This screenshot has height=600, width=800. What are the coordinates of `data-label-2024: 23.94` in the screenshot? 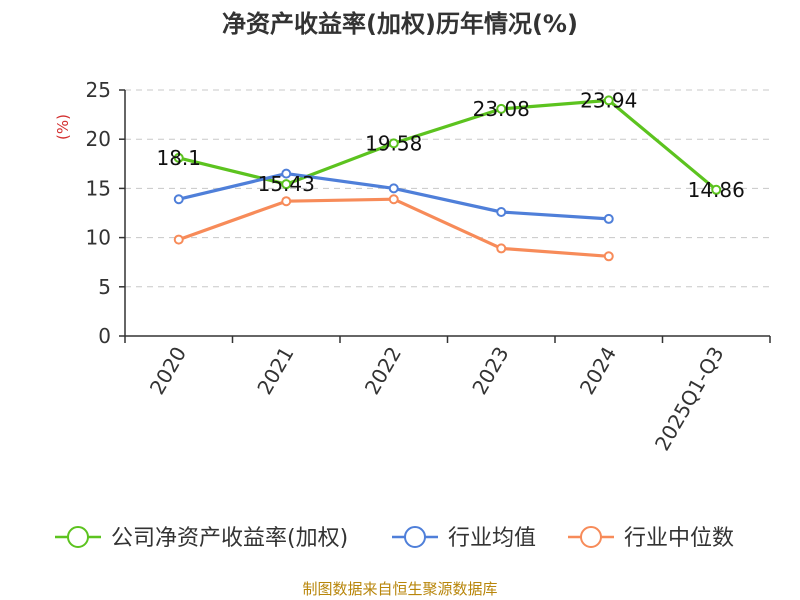 It's located at (608, 100).